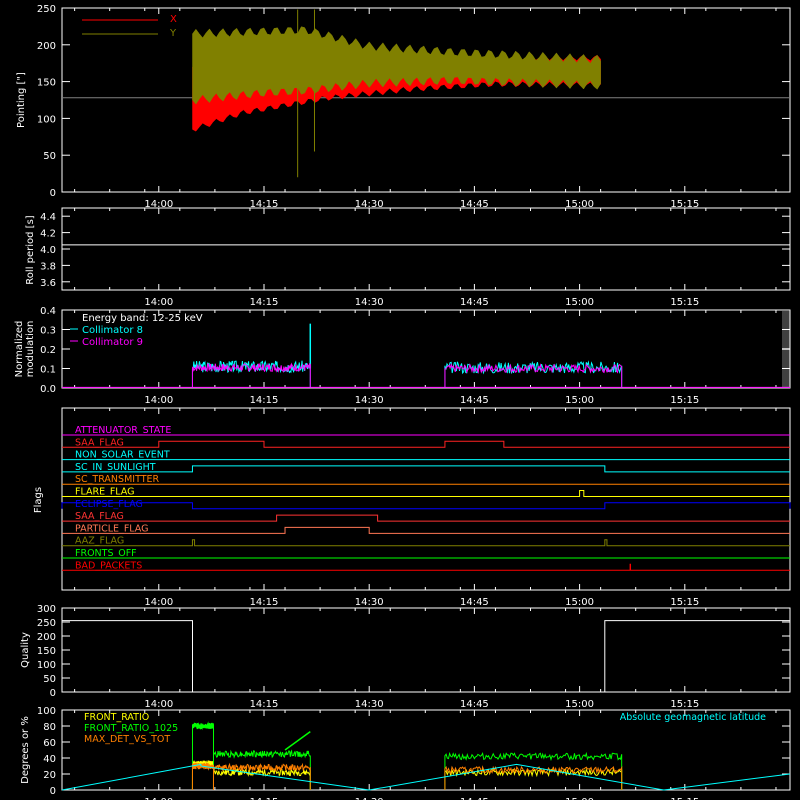 This screenshot has height=800, width=800. What do you see at coordinates (25, 650) in the screenshot?
I see `y-axis-label: Quality` at bounding box center [25, 650].